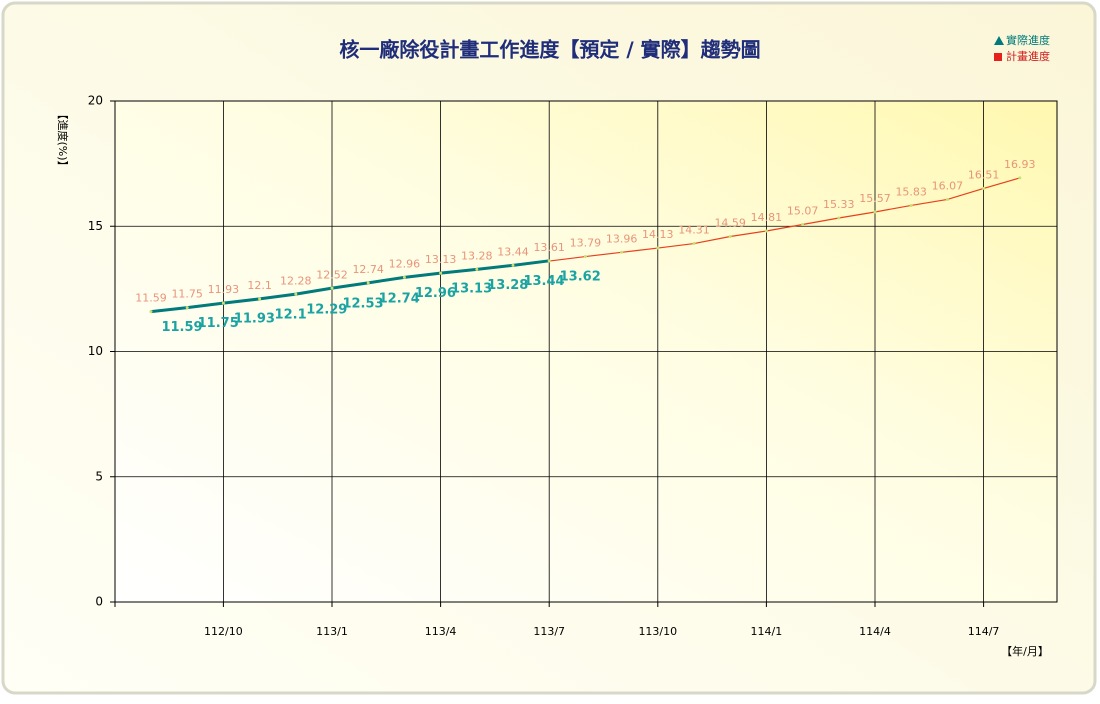  Describe the element at coordinates (875, 631) in the screenshot. I see `x-tick-label: 114/4` at that location.